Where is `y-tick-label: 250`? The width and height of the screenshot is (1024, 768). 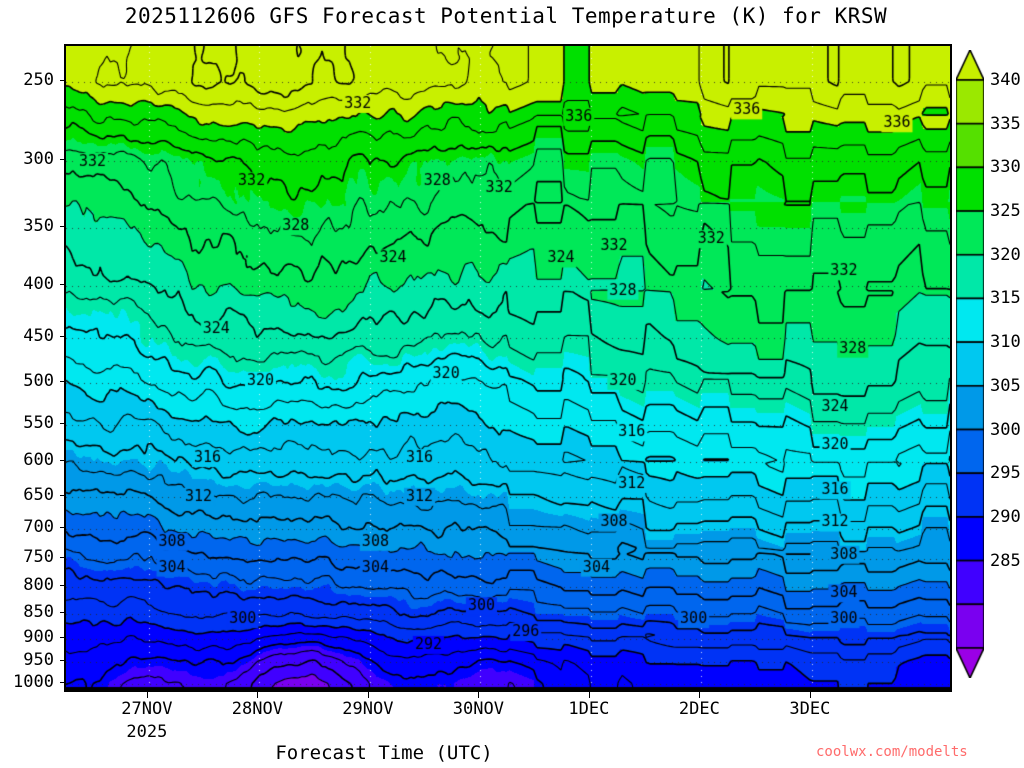 y-tick-label: 250 is located at coordinates (38, 80).